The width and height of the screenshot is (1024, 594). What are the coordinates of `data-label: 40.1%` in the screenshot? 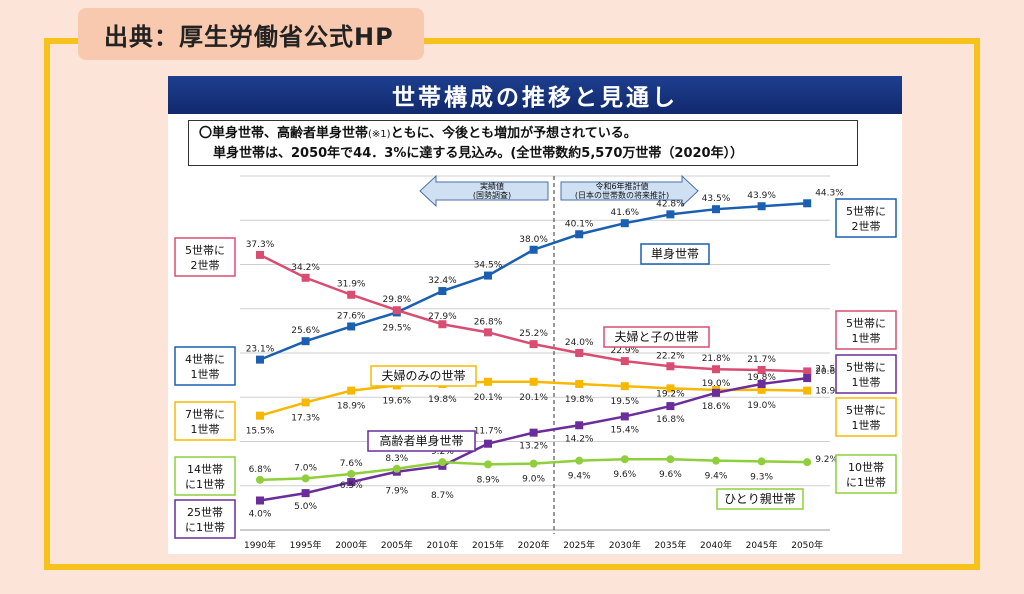 It's located at (579, 224).